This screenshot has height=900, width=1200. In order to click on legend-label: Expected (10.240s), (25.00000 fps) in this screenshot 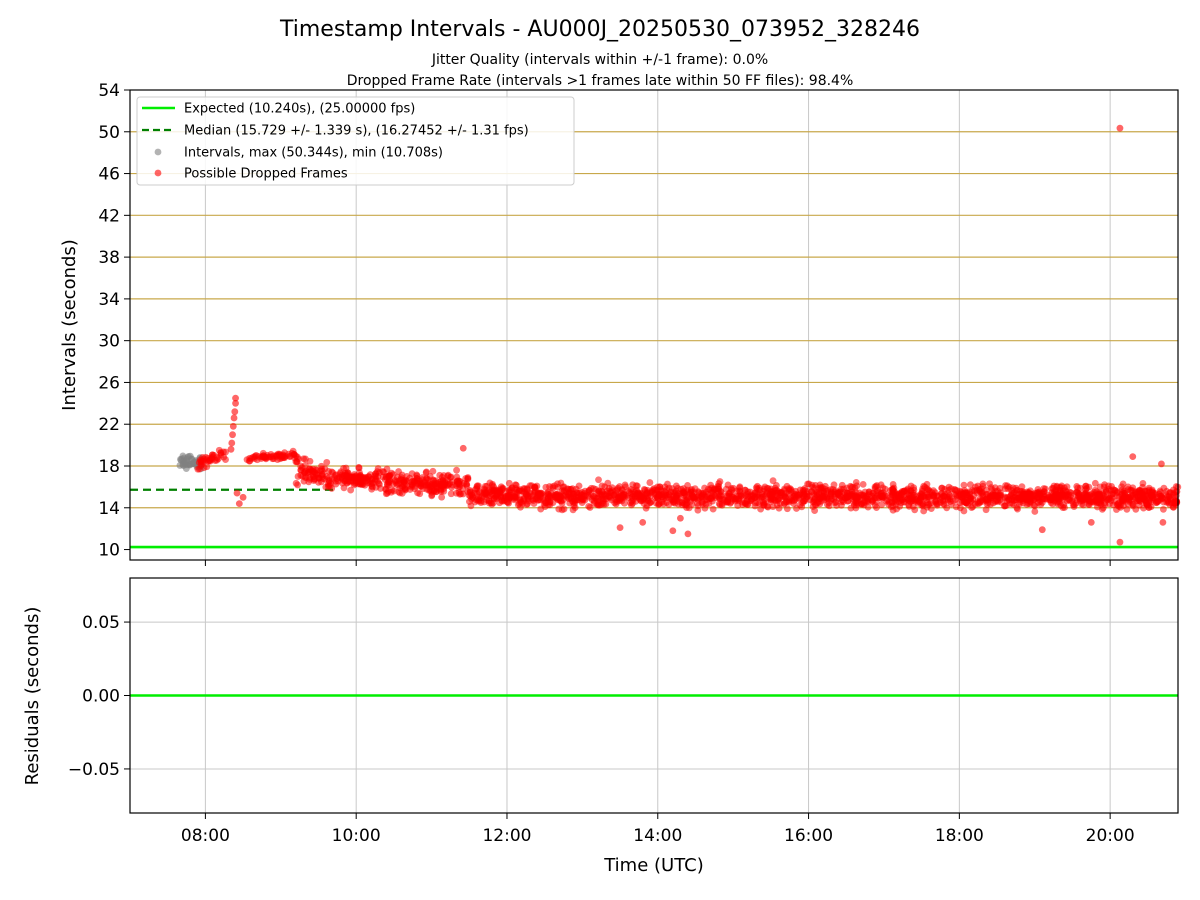, I will do `click(299, 109)`.